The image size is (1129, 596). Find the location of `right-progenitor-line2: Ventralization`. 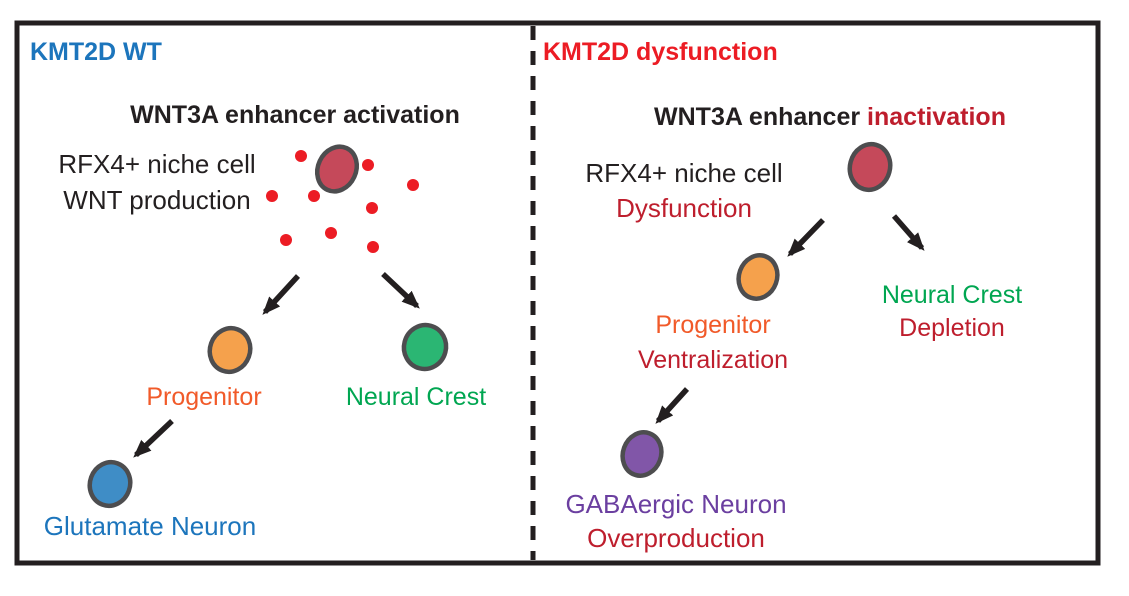

right-progenitor-line2: Ventralization is located at coordinates (713, 360).